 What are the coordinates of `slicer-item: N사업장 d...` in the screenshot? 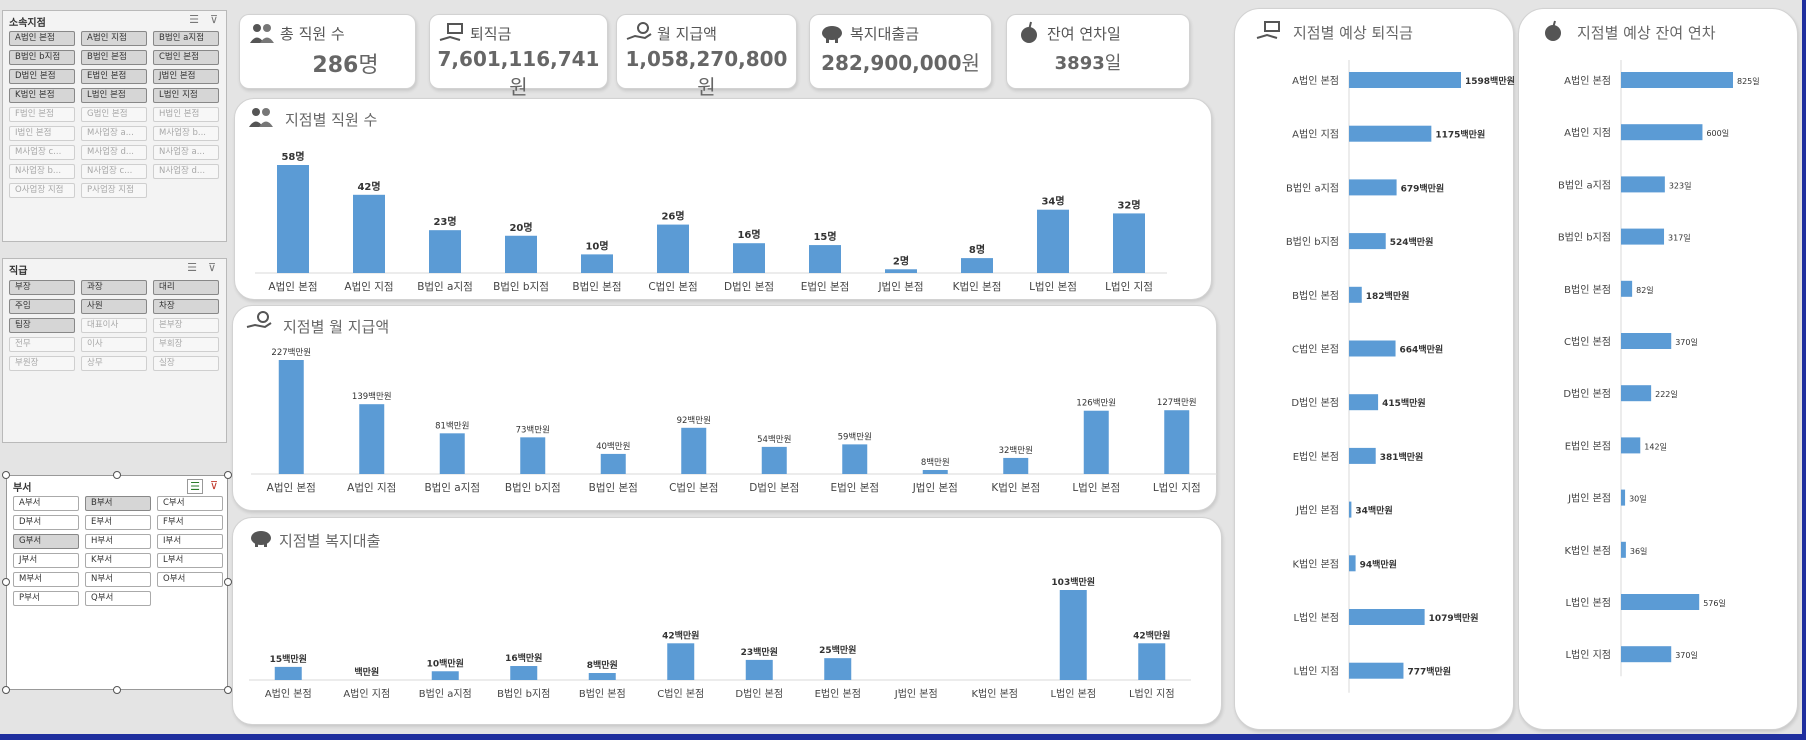 It's located at (186, 171).